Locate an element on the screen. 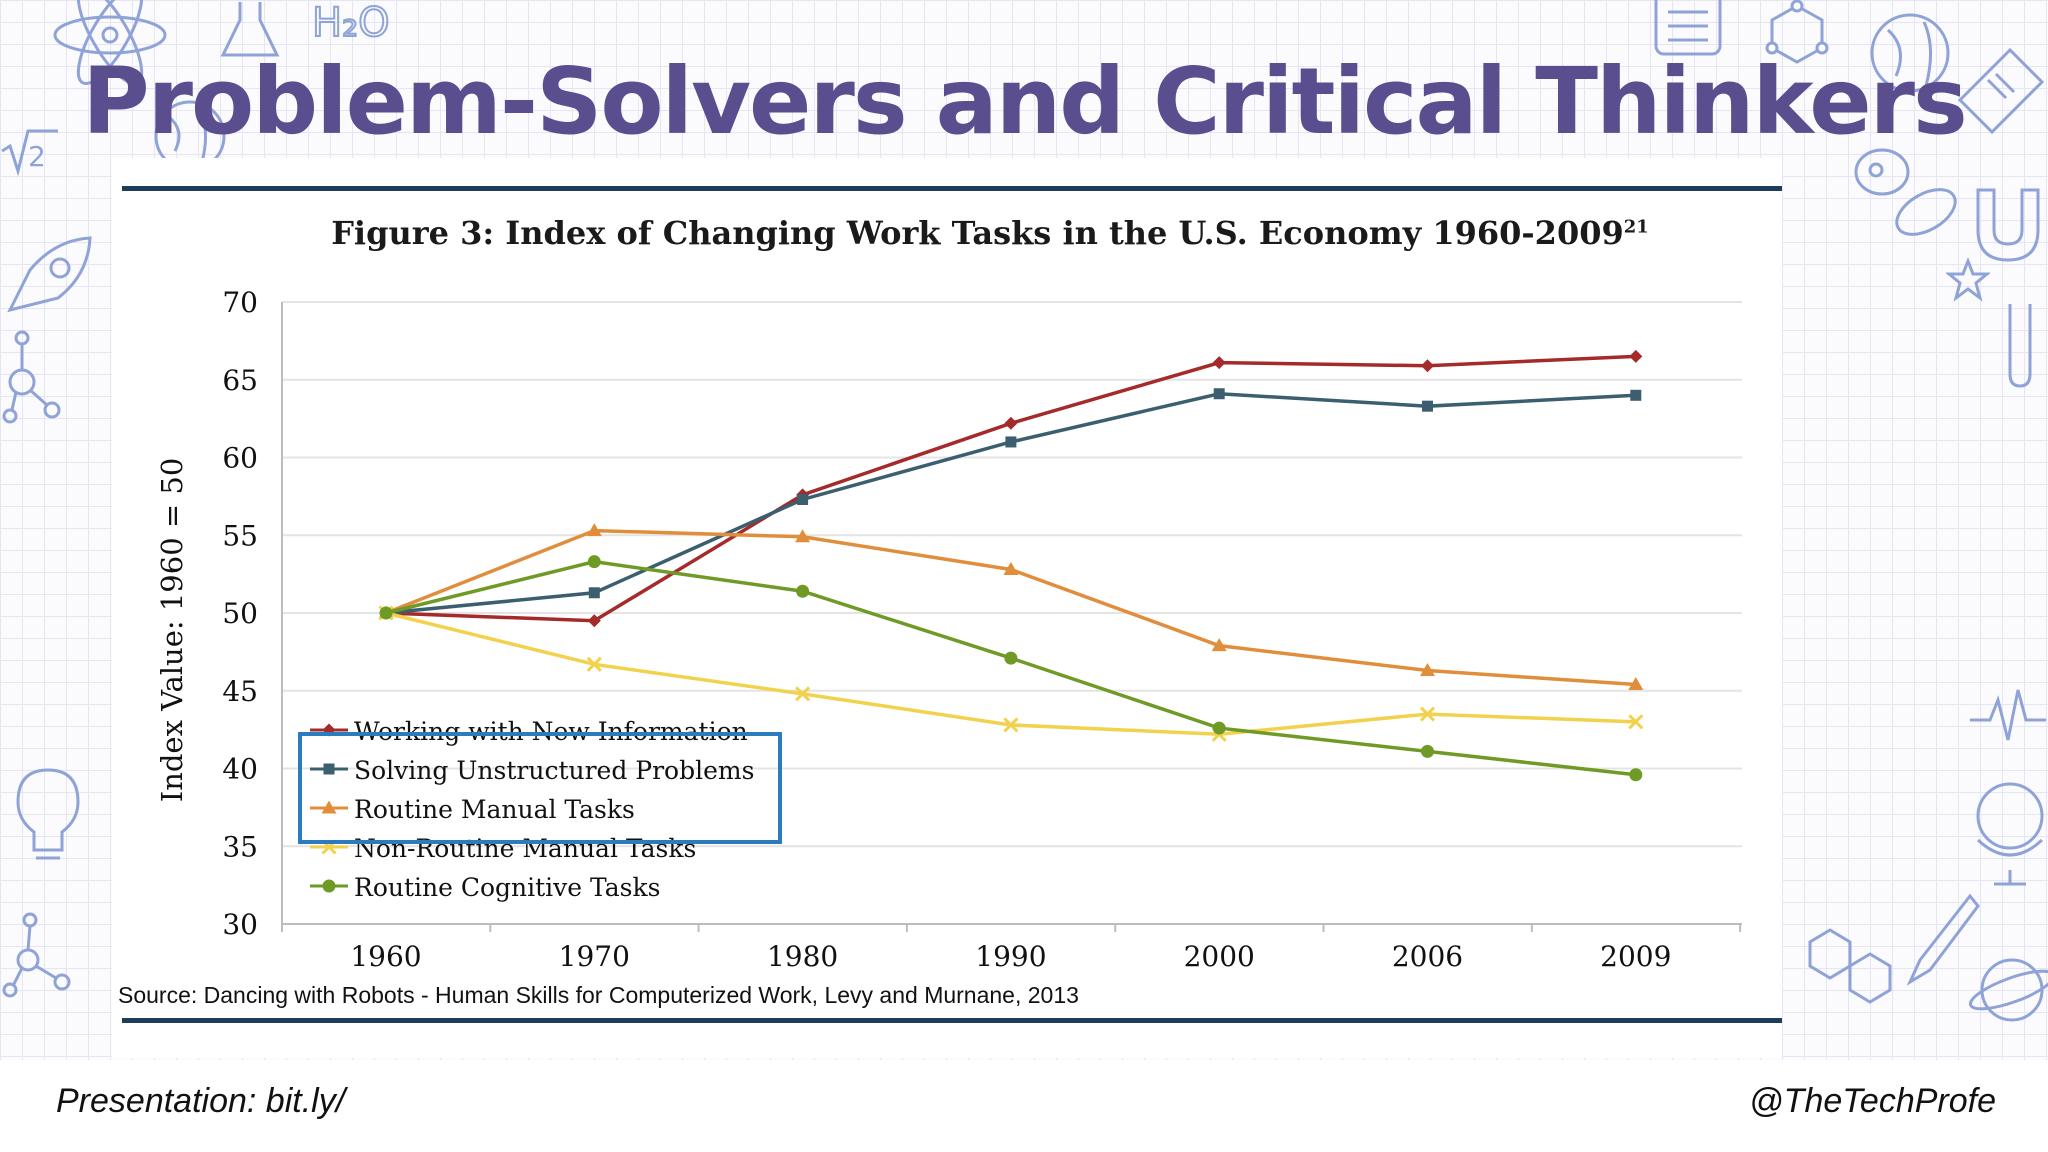 The width and height of the screenshot is (2048, 1152). twitter-handle: @TheTechProfe is located at coordinates (1872, 1101).